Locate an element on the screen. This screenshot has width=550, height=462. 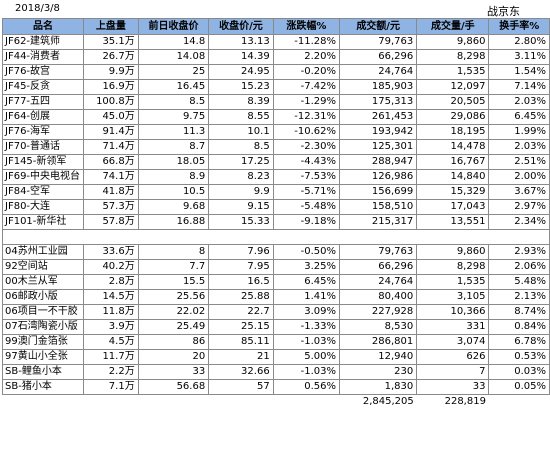
cell-close: 8.5 is located at coordinates (241, 147).